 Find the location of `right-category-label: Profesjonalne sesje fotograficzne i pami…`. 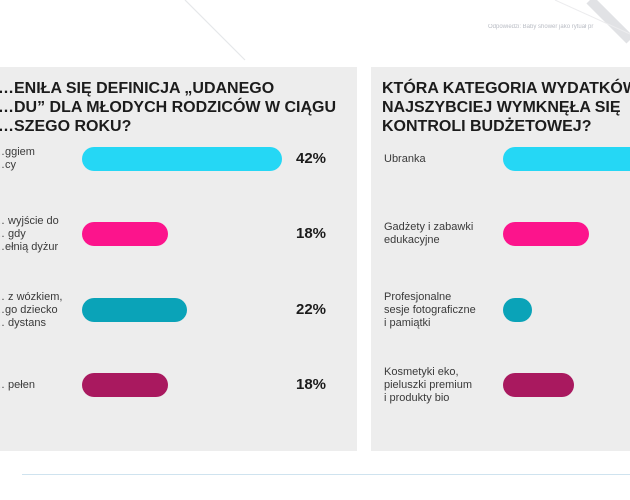

right-category-label: Profesjonalne sesje fotograficzne i pami… is located at coordinates (430, 310).